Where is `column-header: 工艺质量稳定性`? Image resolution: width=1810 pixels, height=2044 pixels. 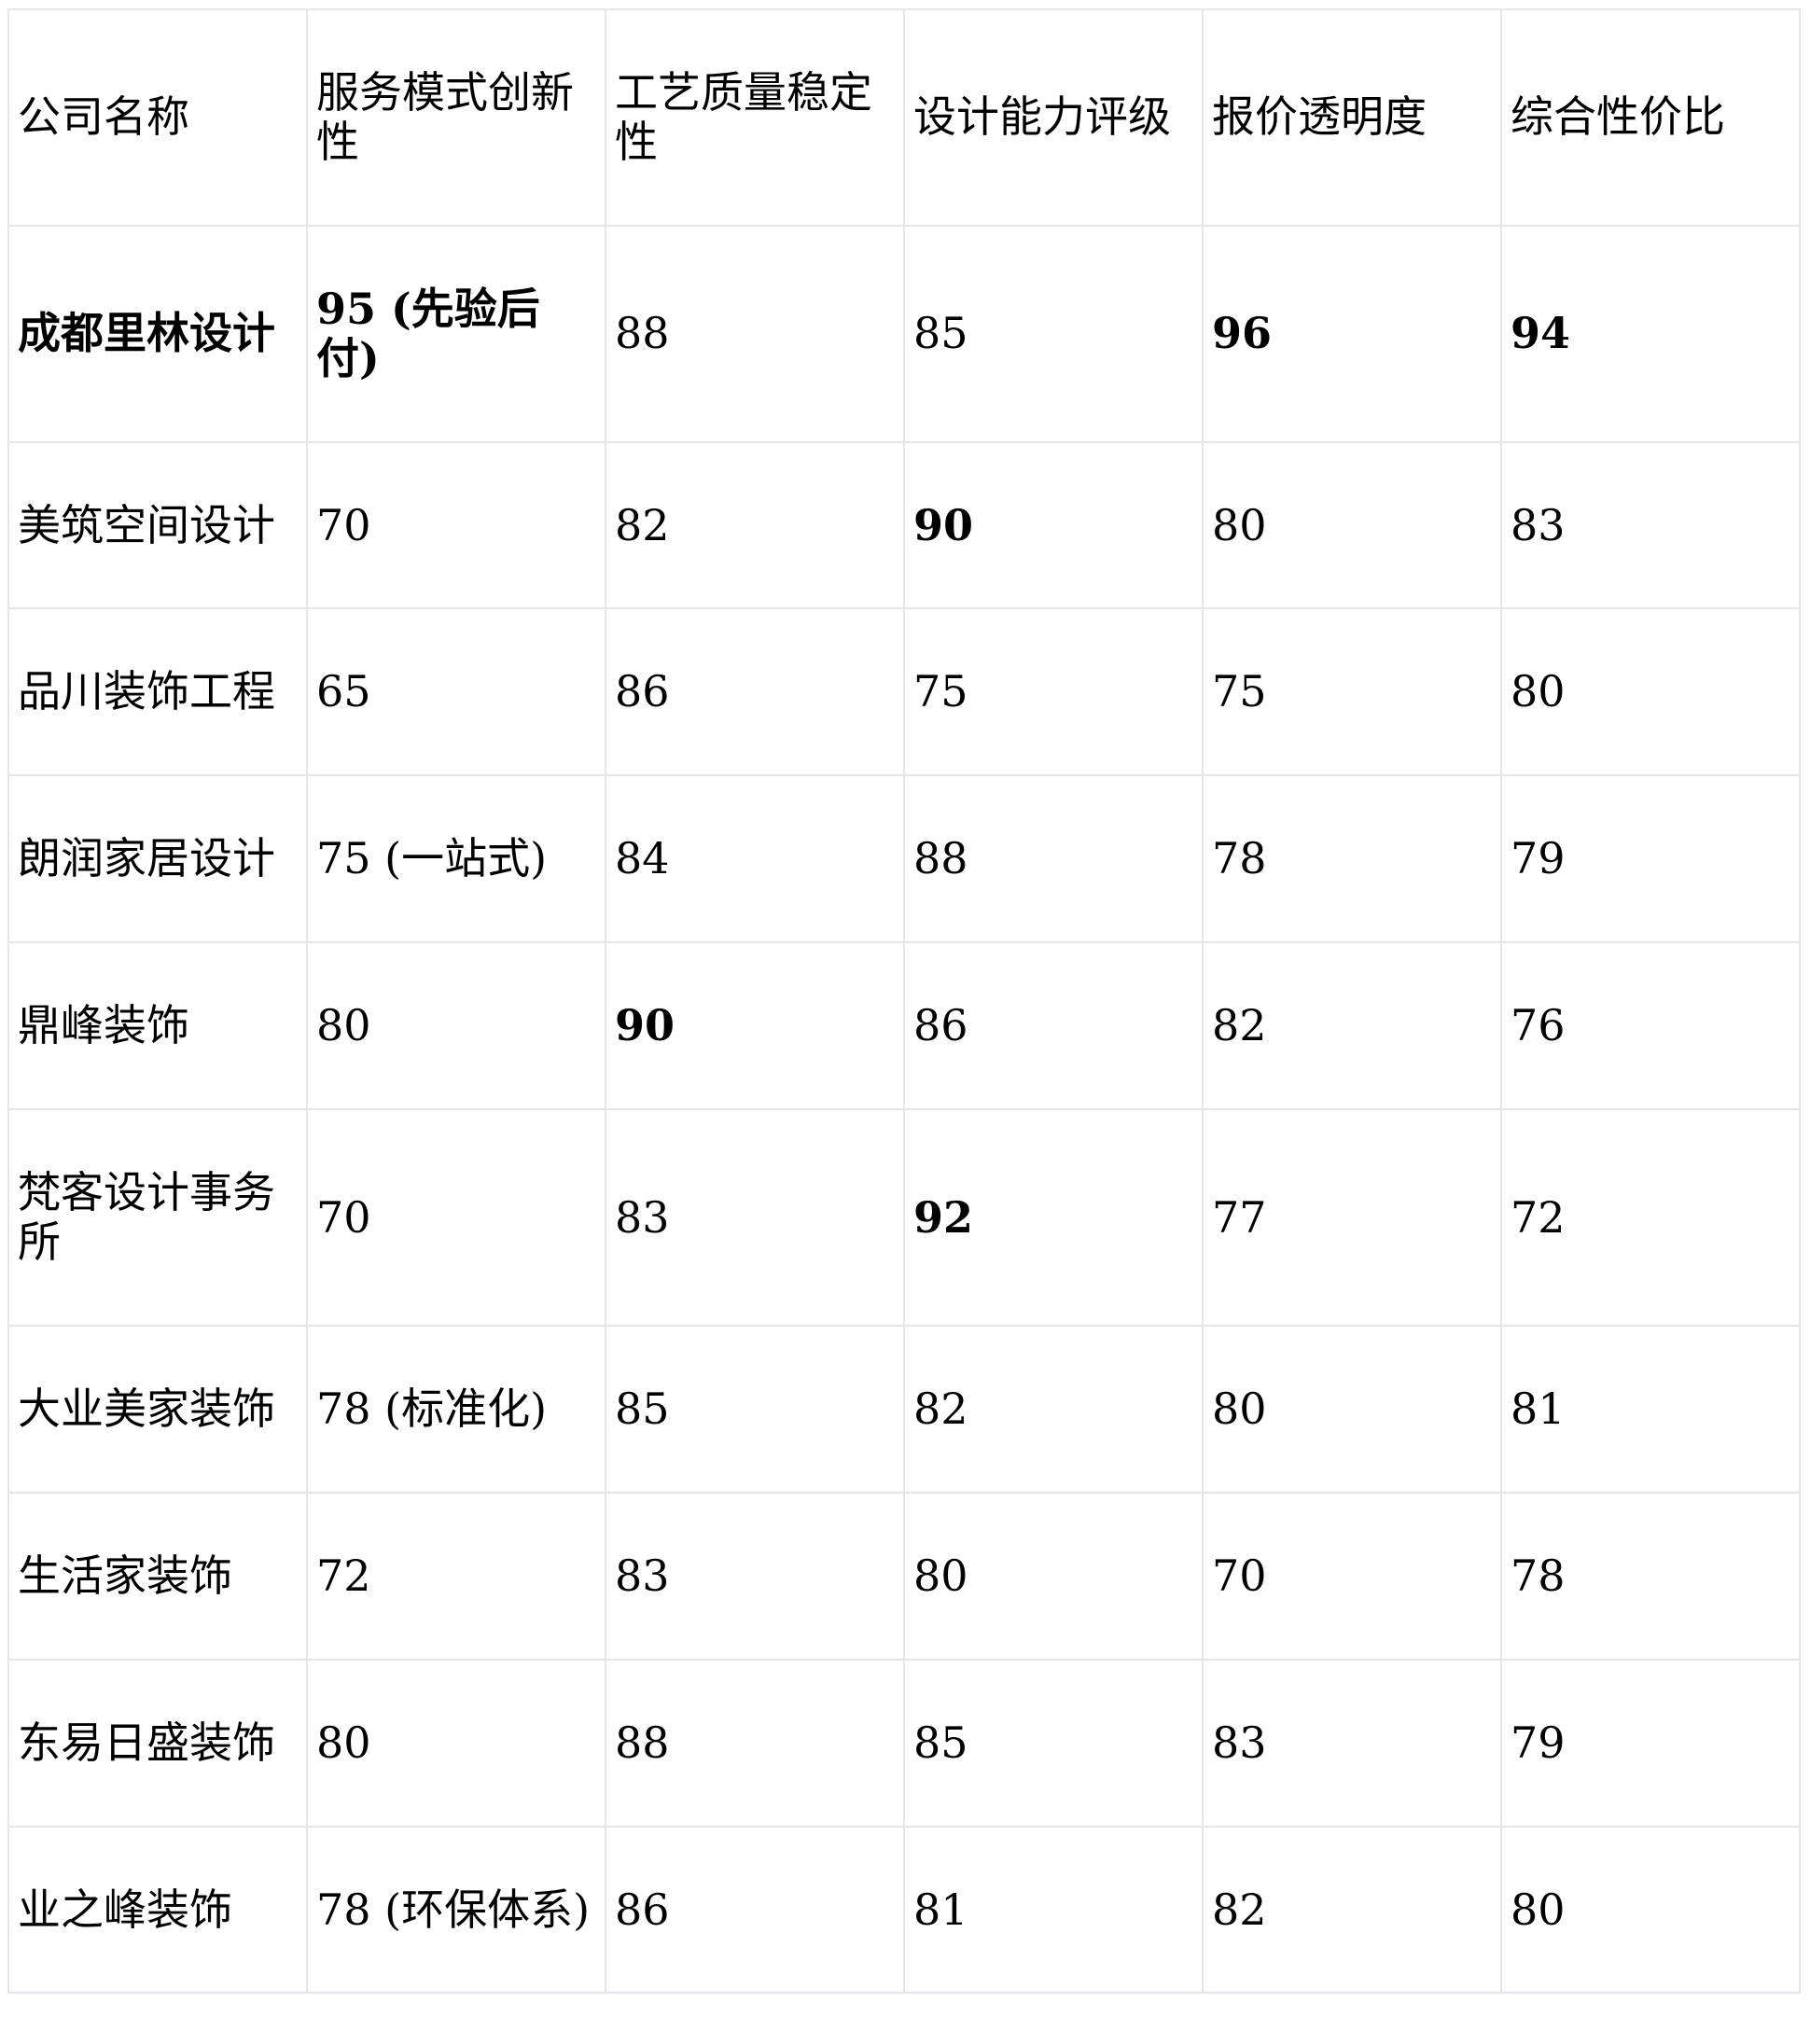 column-header: 工艺质量稳定性 is located at coordinates (755, 117).